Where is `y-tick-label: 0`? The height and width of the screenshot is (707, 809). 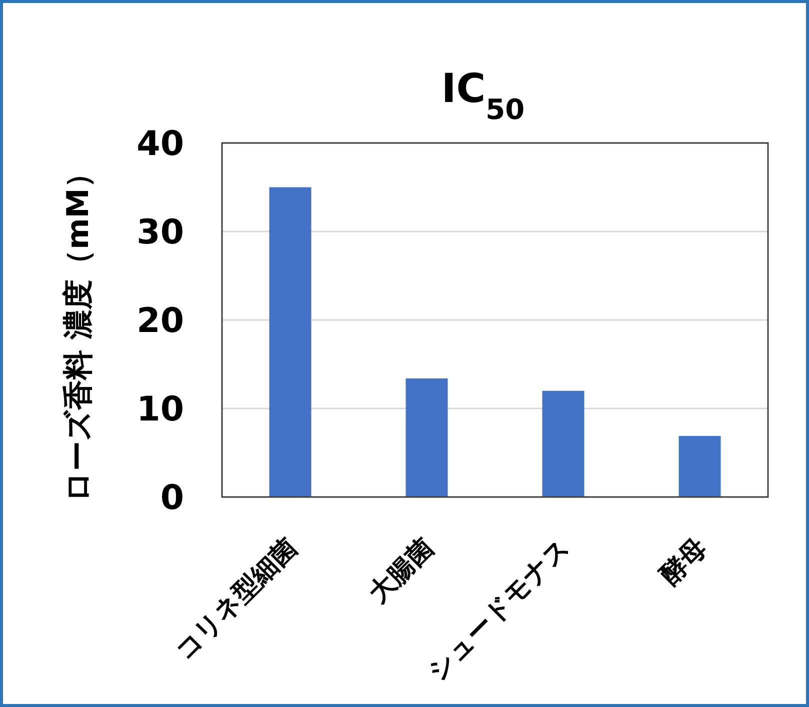
y-tick-label: 0 is located at coordinates (172, 498).